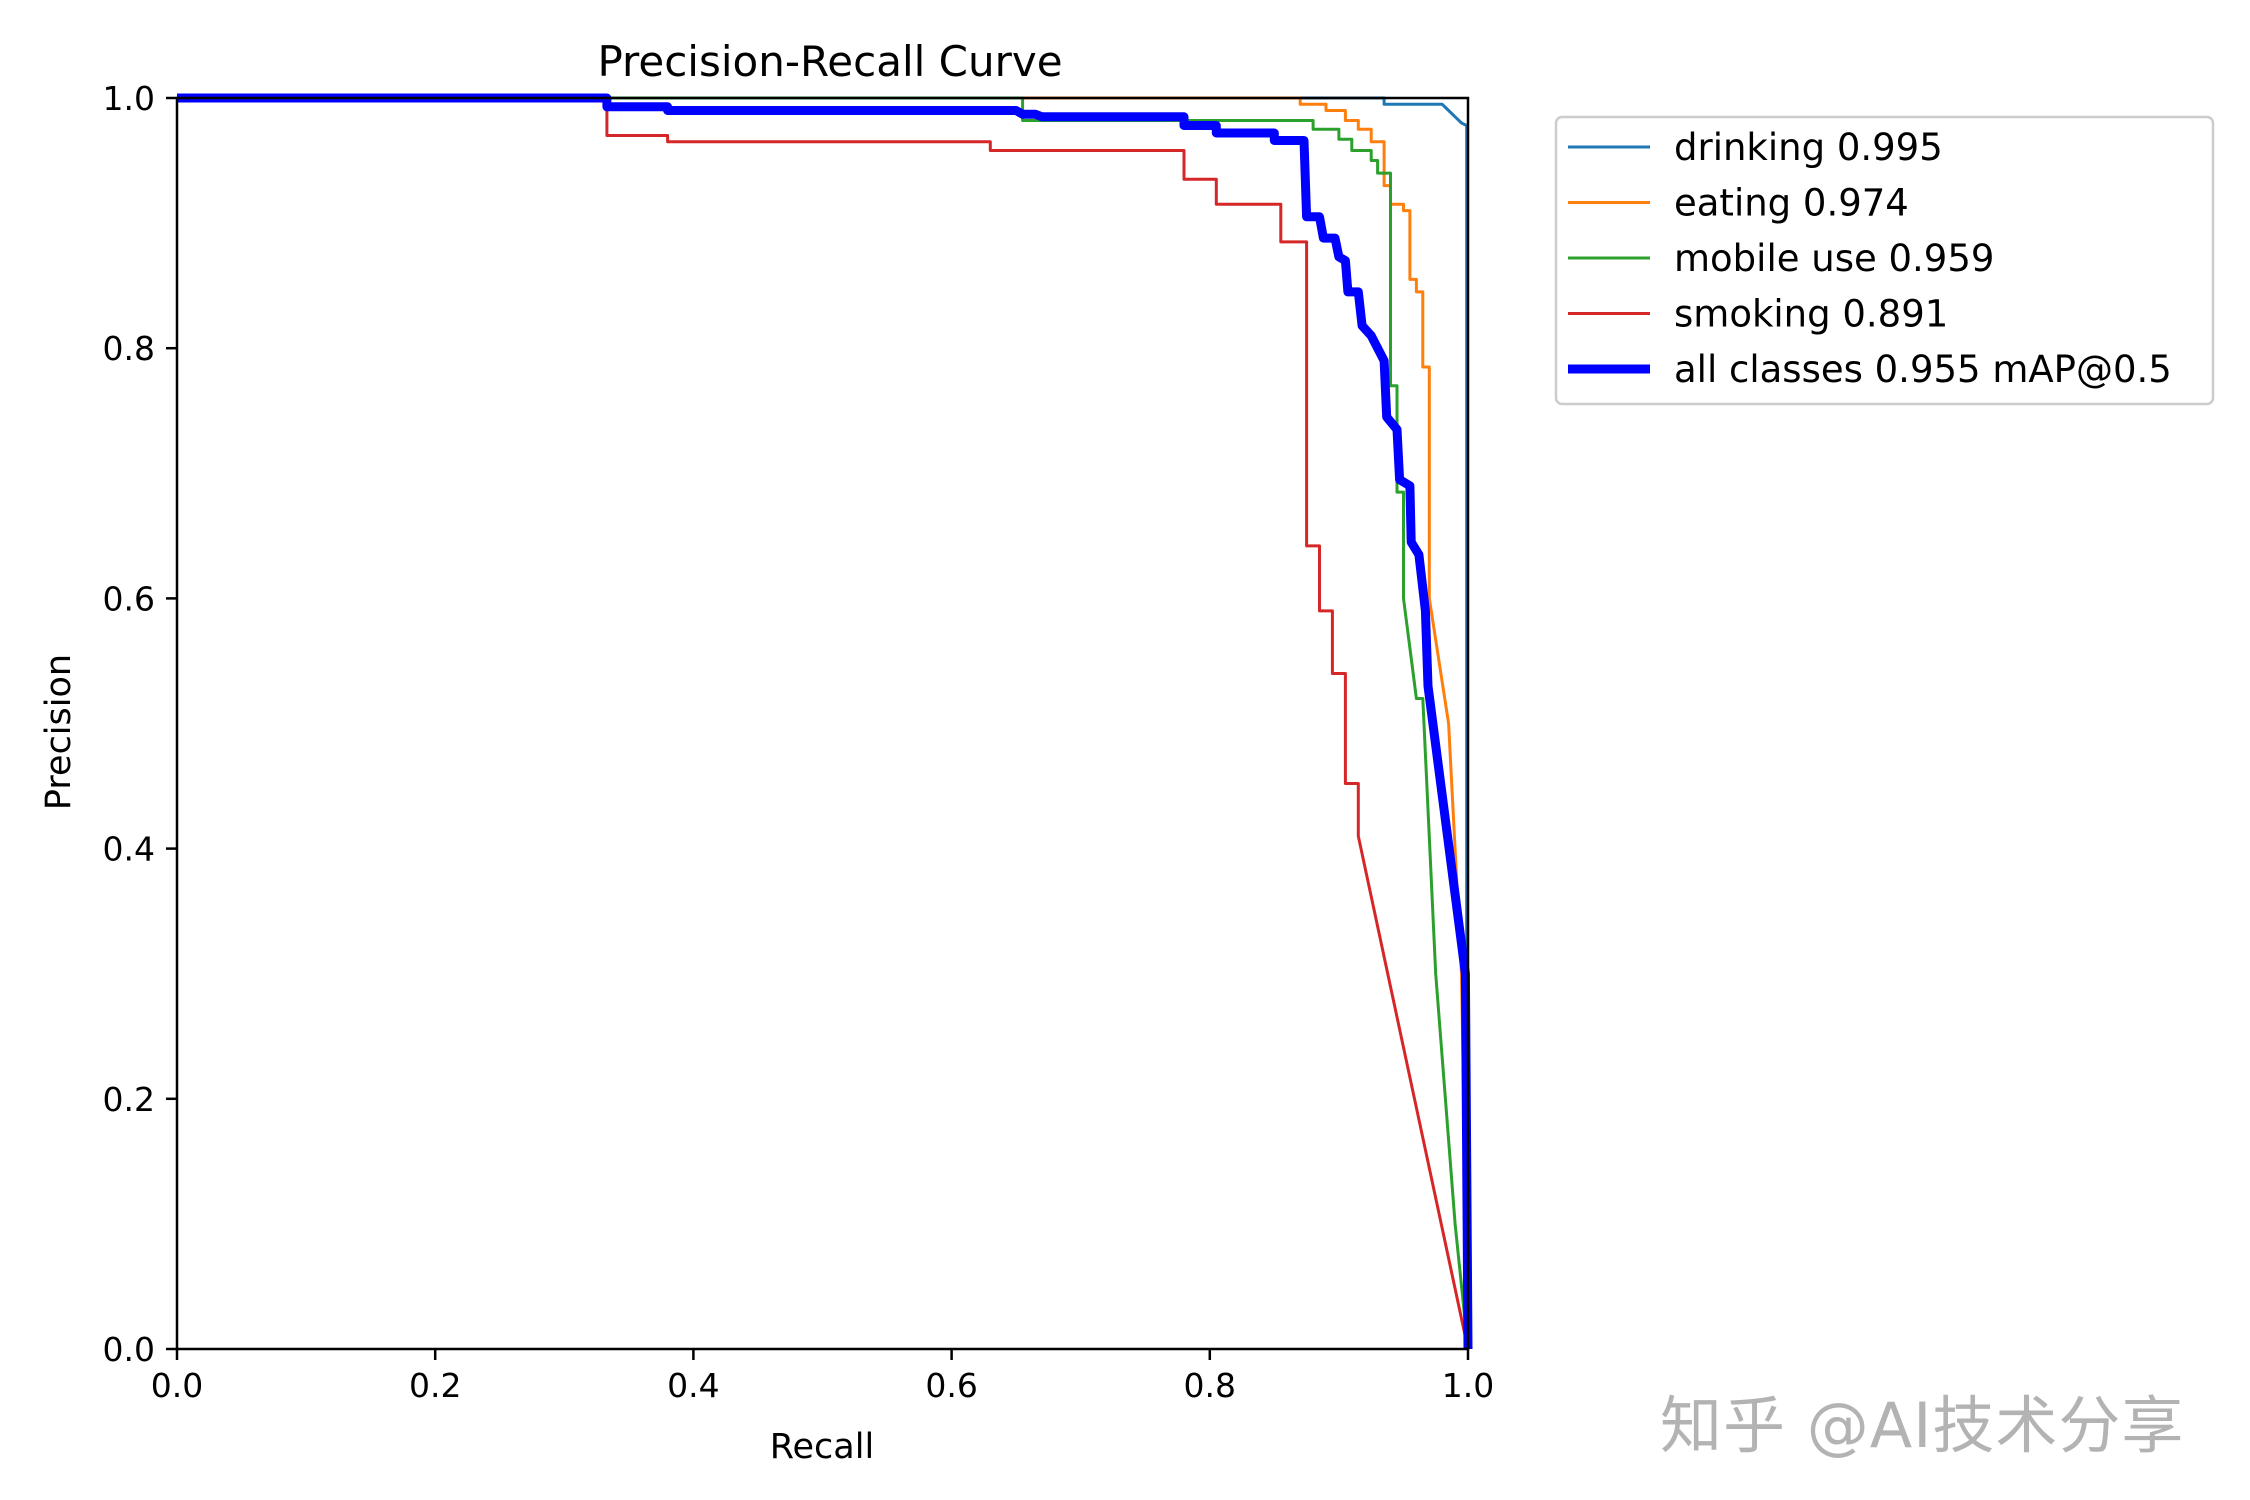  What do you see at coordinates (59, 732) in the screenshot?
I see `y-axis-label: Precision` at bounding box center [59, 732].